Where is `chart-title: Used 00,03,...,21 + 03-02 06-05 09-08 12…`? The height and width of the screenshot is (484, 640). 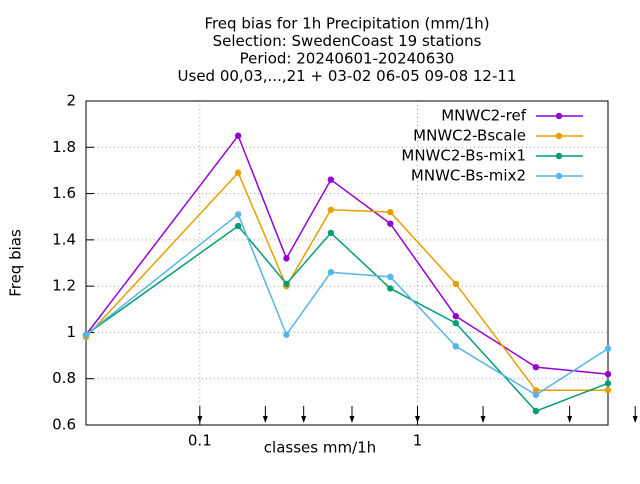 chart-title: Used 00,03,...,21 + 03-02 06-05 09-08 12… is located at coordinates (347, 76).